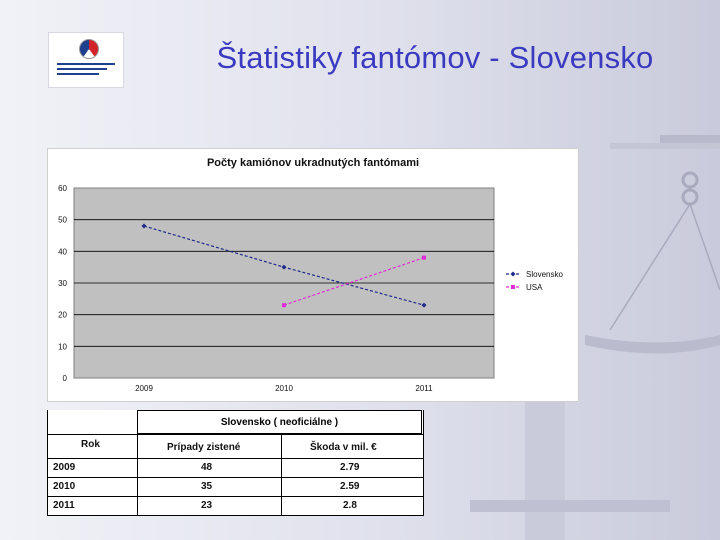  I want to click on table-cell: 2009, so click(64, 467).